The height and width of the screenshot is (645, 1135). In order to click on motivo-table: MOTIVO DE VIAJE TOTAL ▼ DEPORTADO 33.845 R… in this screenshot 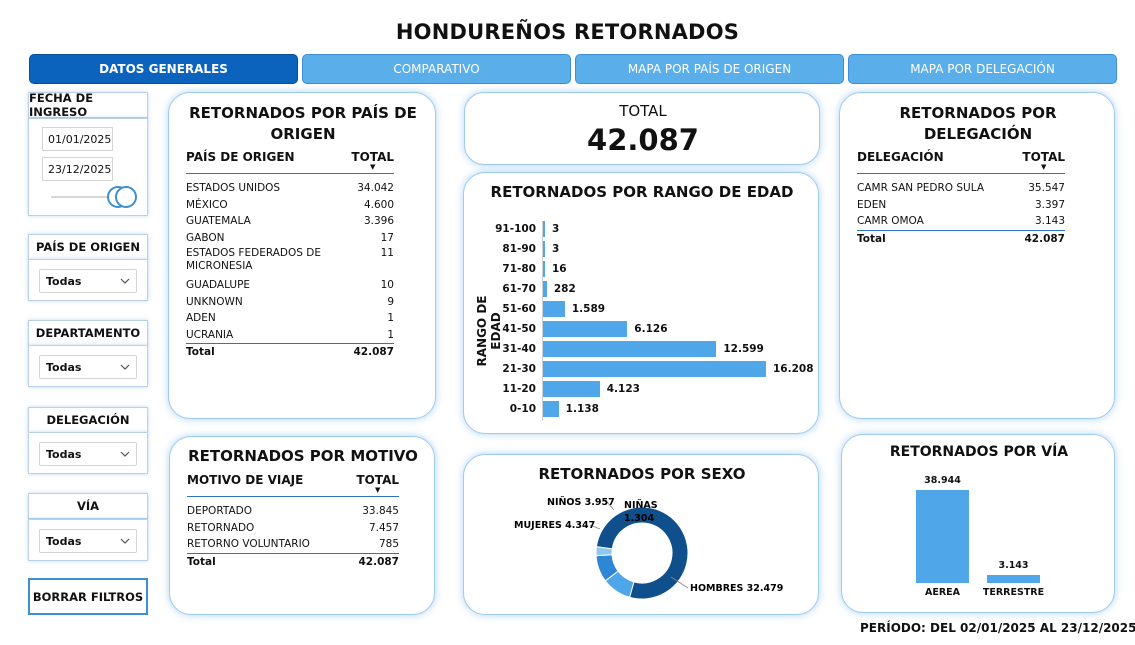, I will do `click(293, 521)`.